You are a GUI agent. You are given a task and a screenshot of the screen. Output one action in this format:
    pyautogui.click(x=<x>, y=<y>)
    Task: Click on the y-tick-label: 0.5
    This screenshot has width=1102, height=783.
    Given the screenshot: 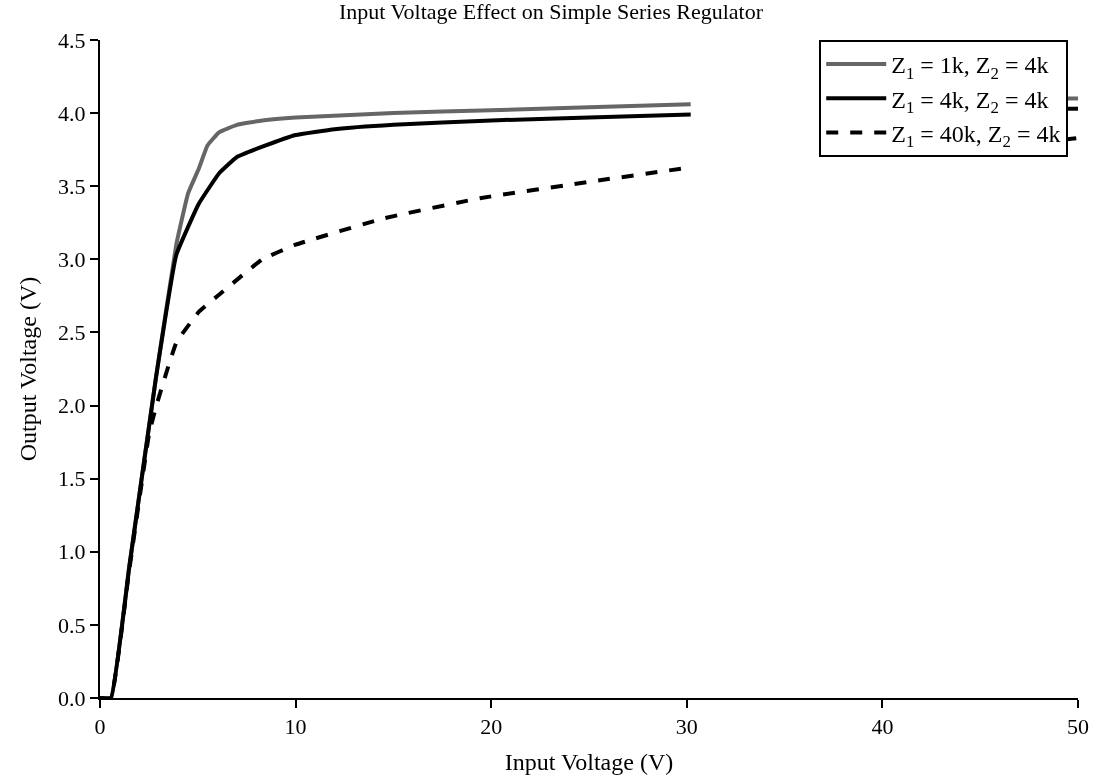 What is the action you would take?
    pyautogui.click(x=72, y=625)
    